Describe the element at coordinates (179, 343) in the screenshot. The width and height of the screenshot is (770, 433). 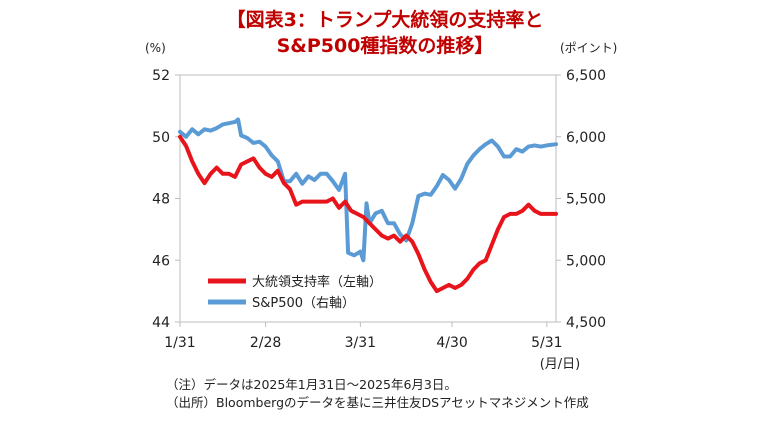
I see `x-tick-label: 1/31` at that location.